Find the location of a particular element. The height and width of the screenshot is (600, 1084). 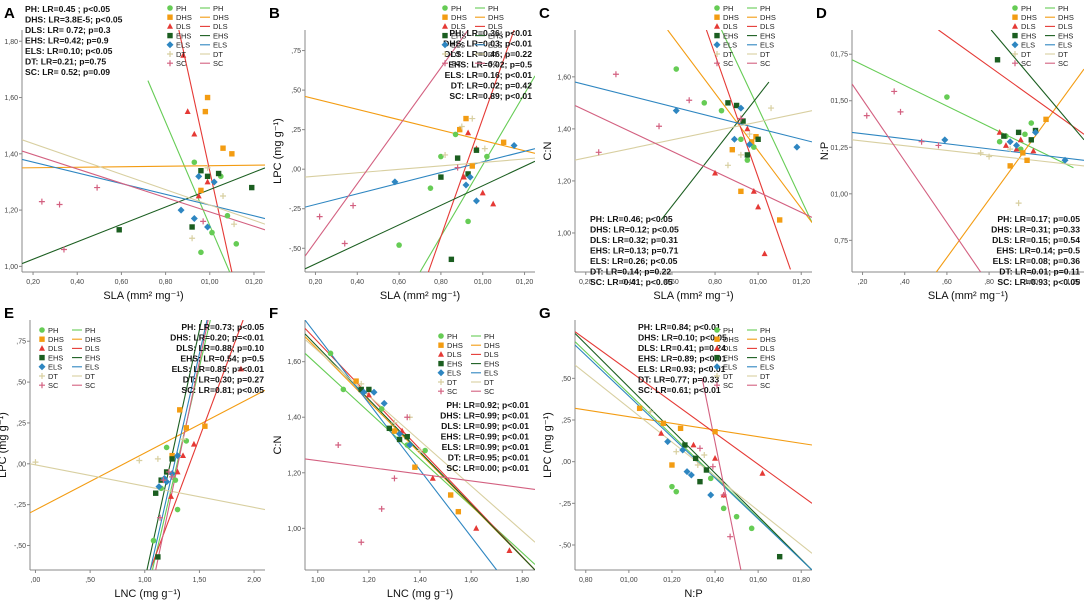

x-tick-label: ,00 is located at coordinates (36, 580).